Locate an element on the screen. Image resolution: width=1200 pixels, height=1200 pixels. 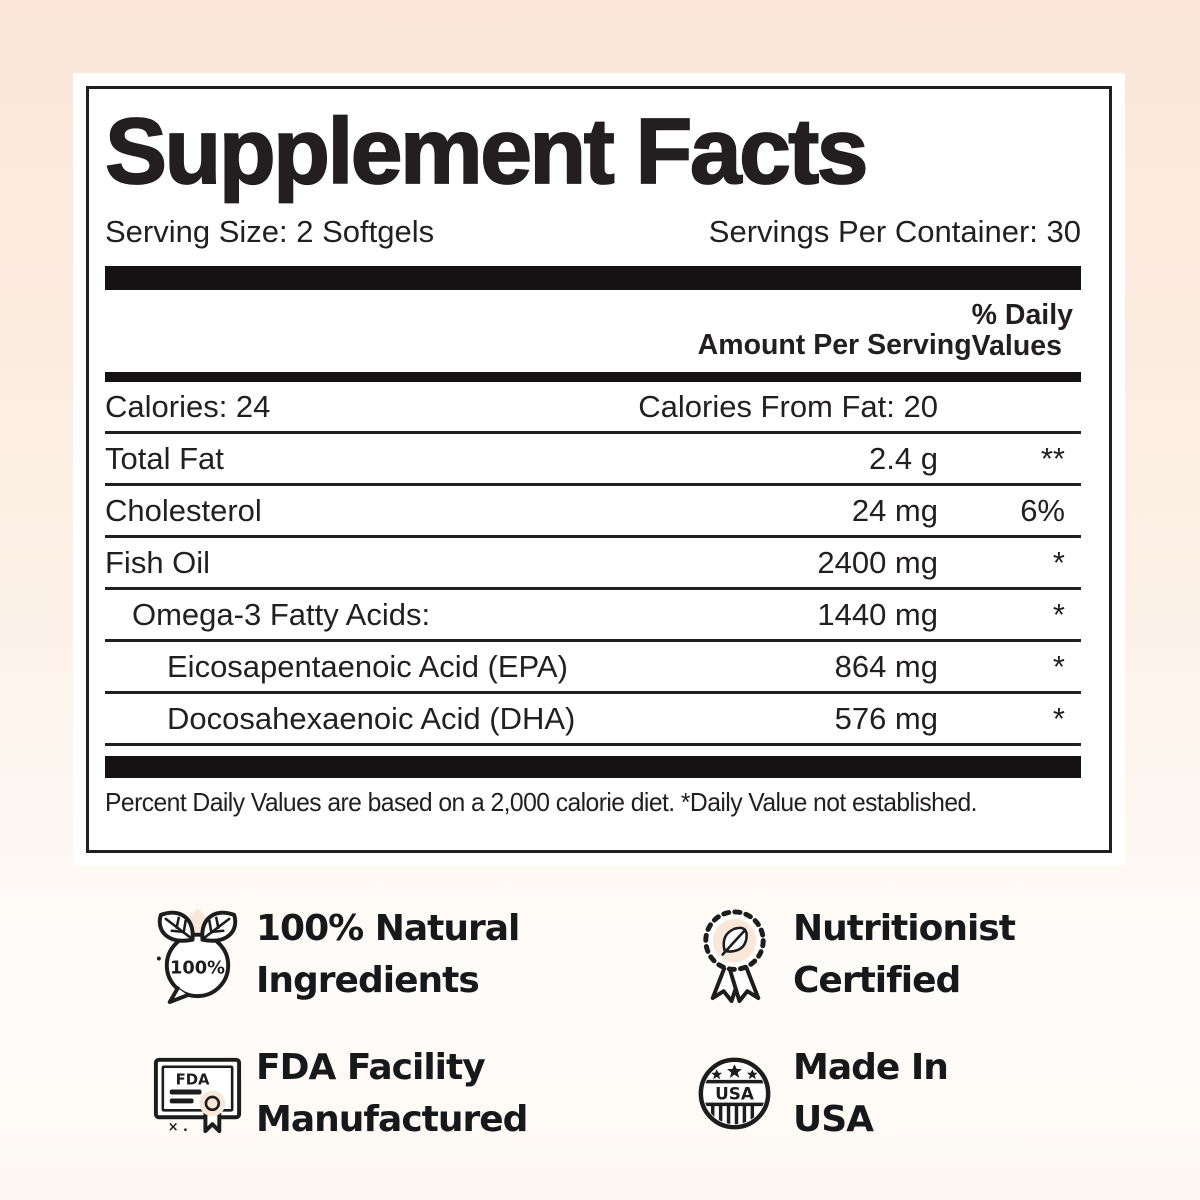
badge-made-in-usa: USA Made In USA is located at coordinates (894, 1093).